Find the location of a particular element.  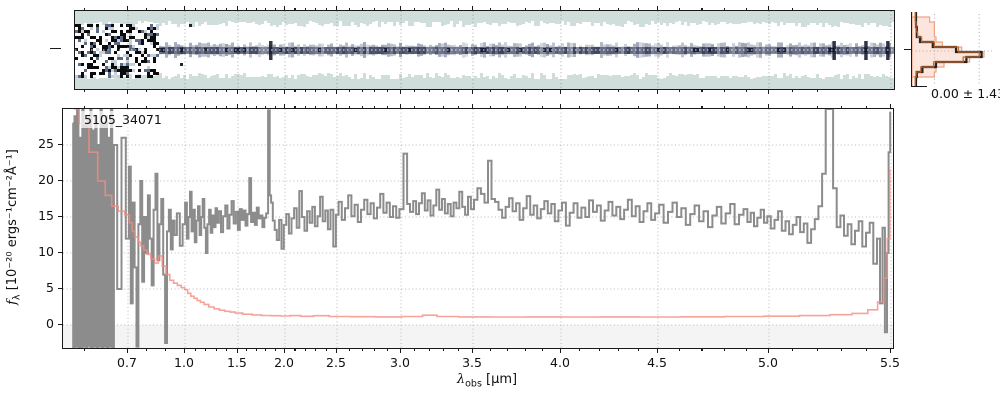

spatial-profile-histogram is located at coordinates (952, 49).